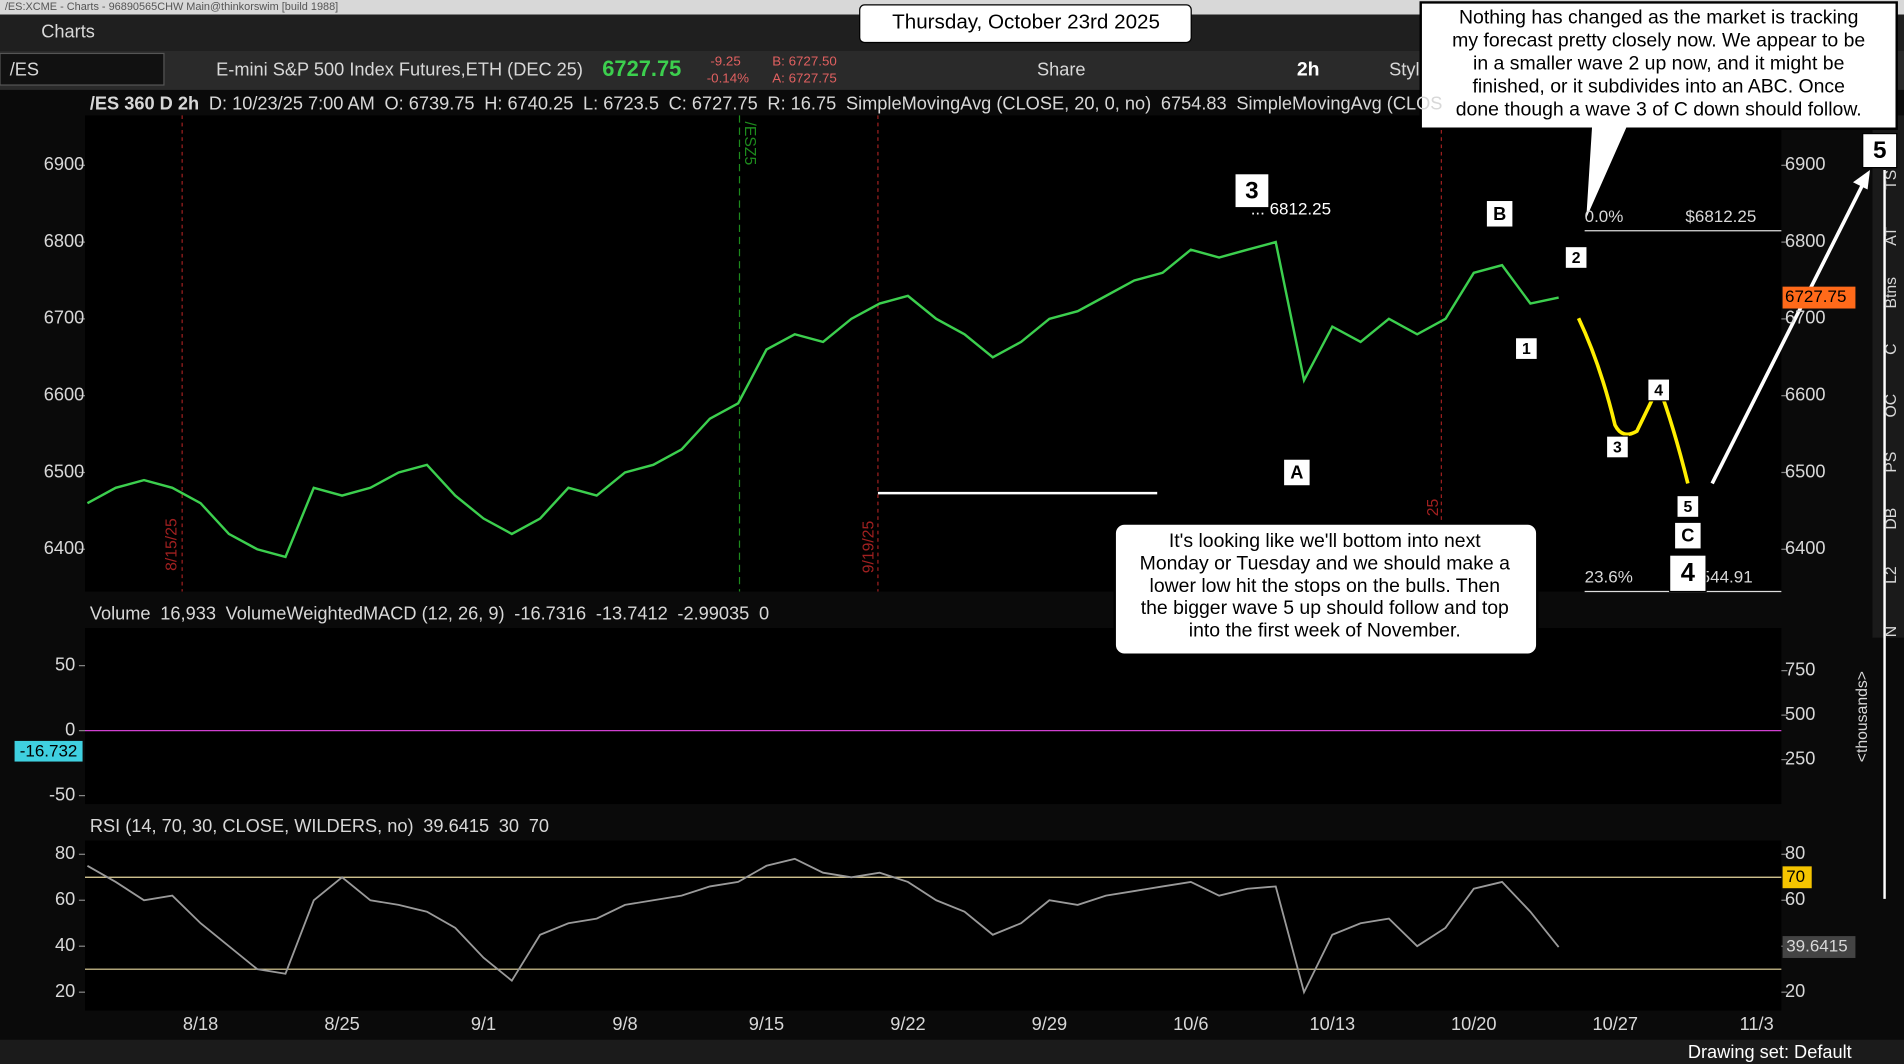 The width and height of the screenshot is (1904, 1064). I want to click on wave-label: 4, so click(1658, 390).